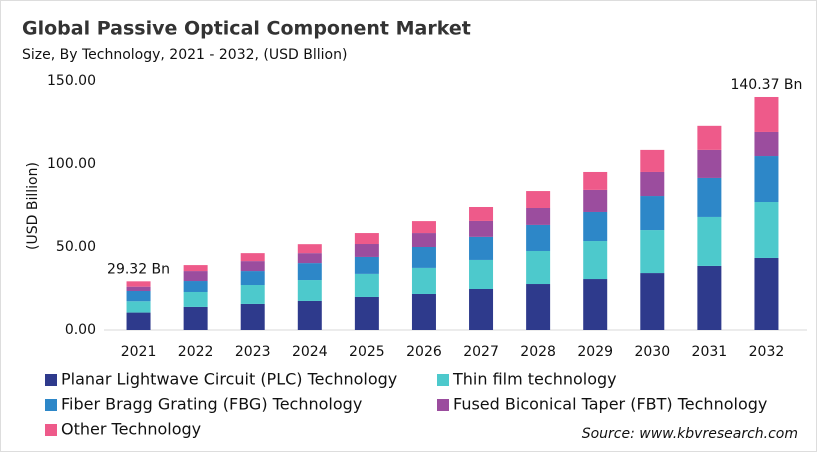  What do you see at coordinates (367, 352) in the screenshot?
I see `x-tick-label: 2025` at bounding box center [367, 352].